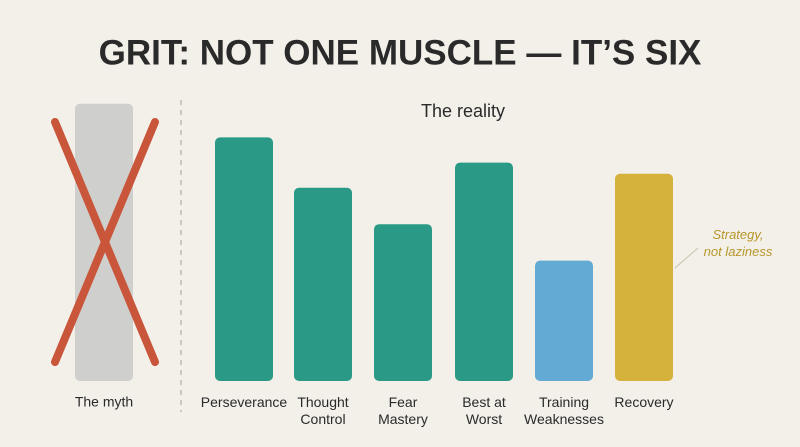 The height and width of the screenshot is (447, 800). Describe the element at coordinates (643, 402) in the screenshot. I see `x-tick-label: Recovery` at that location.